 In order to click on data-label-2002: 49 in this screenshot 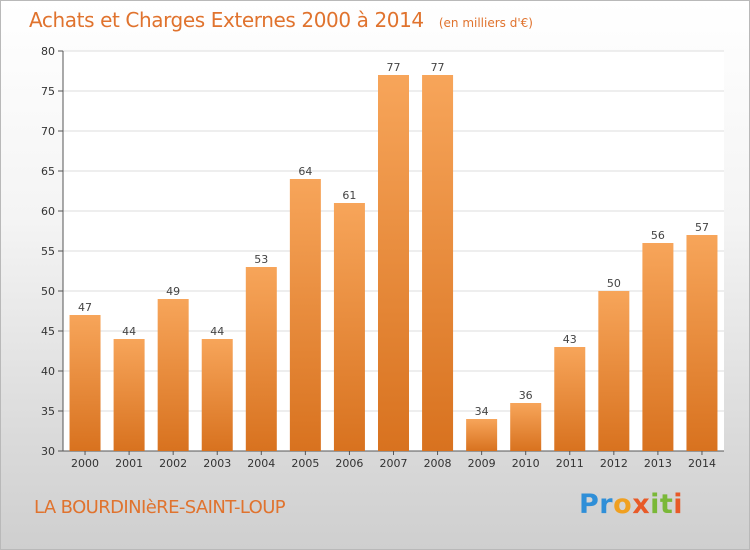, I will do `click(173, 291)`.